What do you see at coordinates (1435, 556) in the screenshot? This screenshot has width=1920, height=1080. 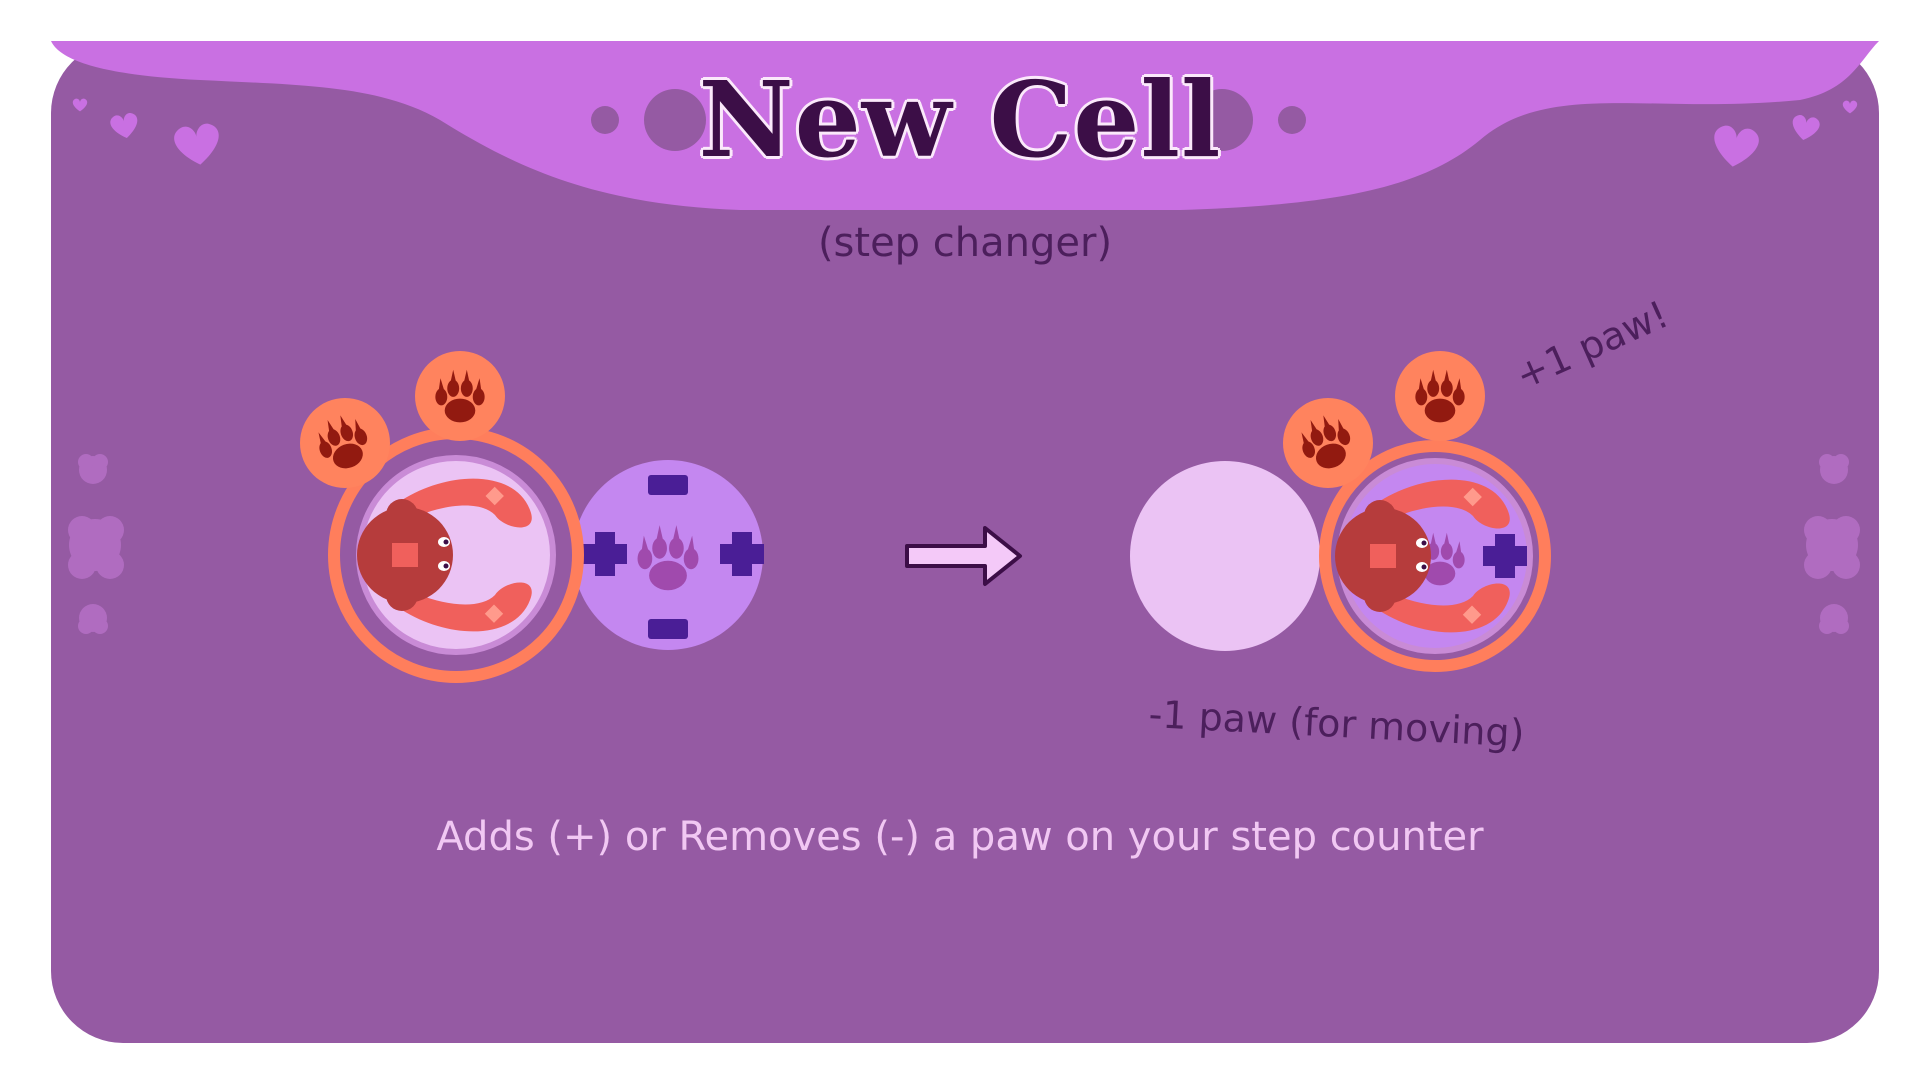 I see `player-cell-after` at bounding box center [1435, 556].